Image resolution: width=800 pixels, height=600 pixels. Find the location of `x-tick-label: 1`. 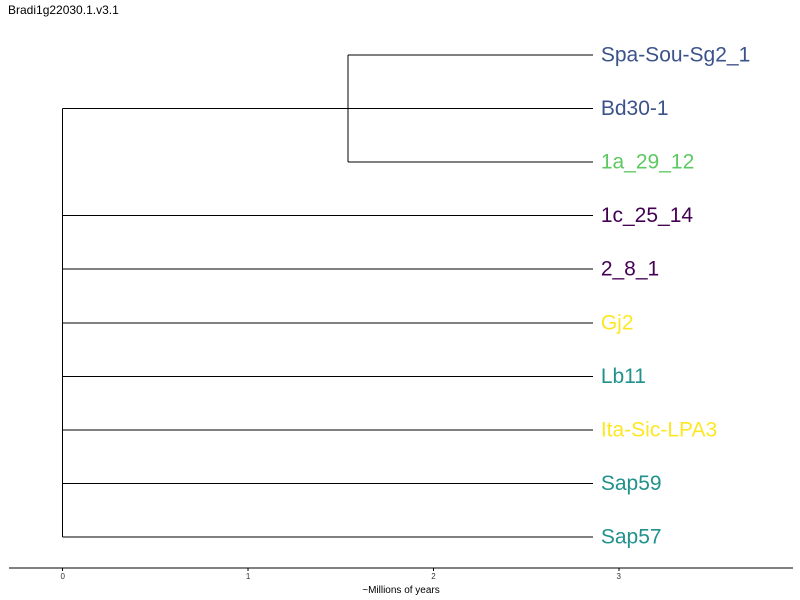

x-tick-label: 1 is located at coordinates (248, 576).